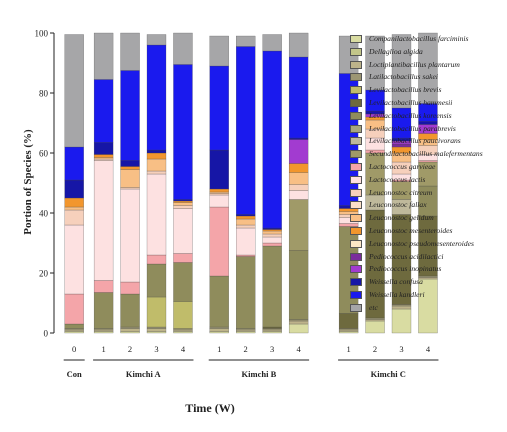  What do you see at coordinates (46, 334) in the screenshot?
I see `y-tick-label: 0` at bounding box center [46, 334].